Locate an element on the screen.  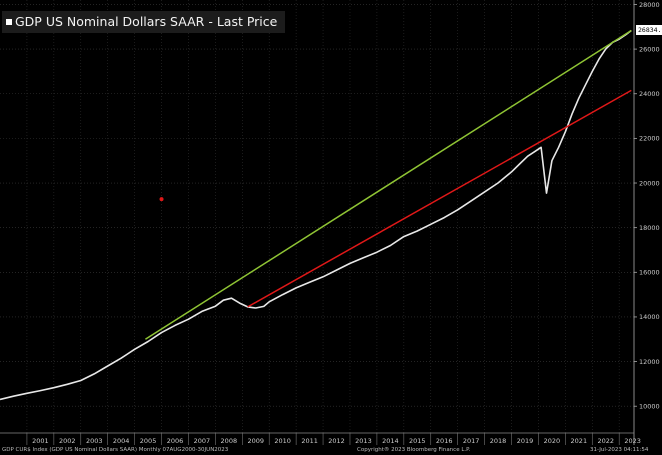
x-tick-label: 2015 is located at coordinates (417, 441).